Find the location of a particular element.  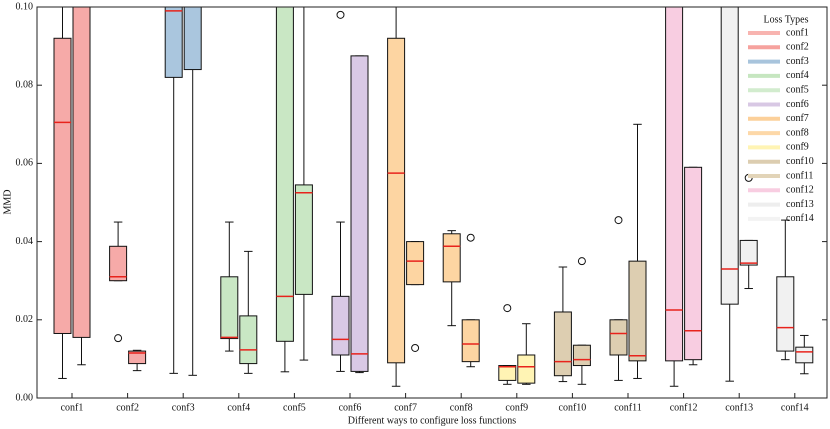

y-tick-label: 0.00 is located at coordinates (25, 397).